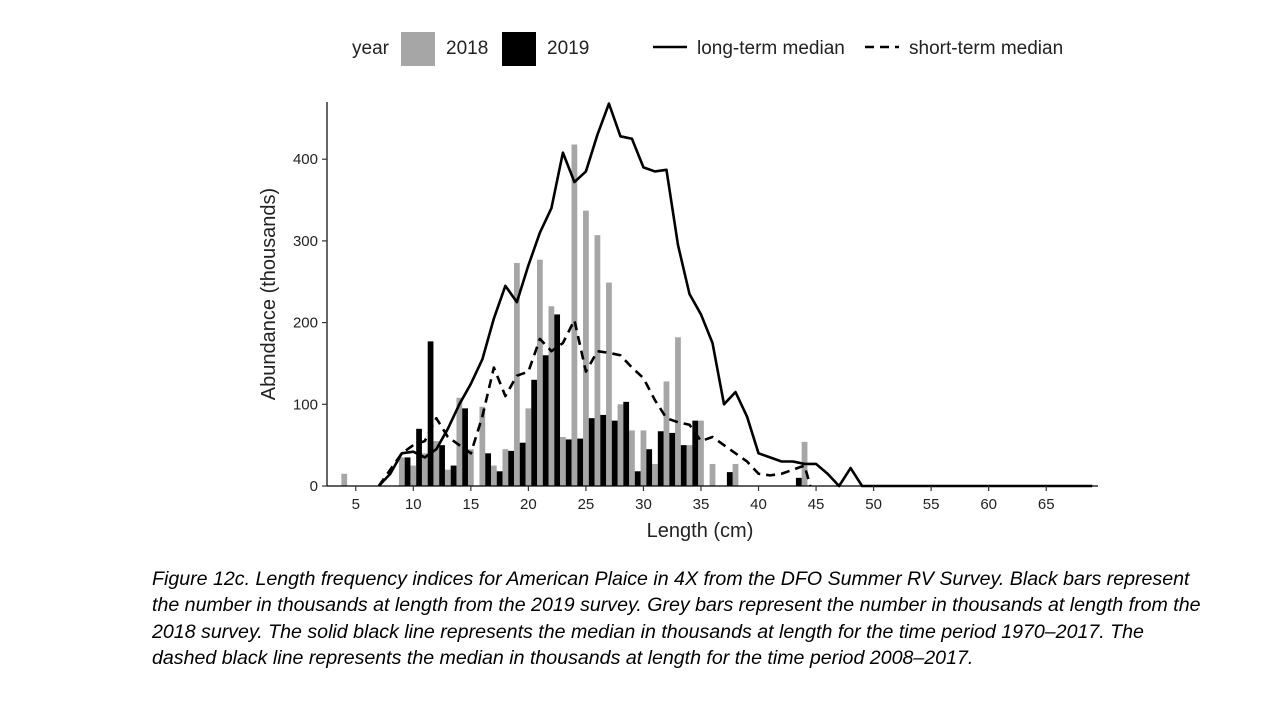  What do you see at coordinates (568, 462) in the screenshot?
I see `bar-2019-23.5` at bounding box center [568, 462].